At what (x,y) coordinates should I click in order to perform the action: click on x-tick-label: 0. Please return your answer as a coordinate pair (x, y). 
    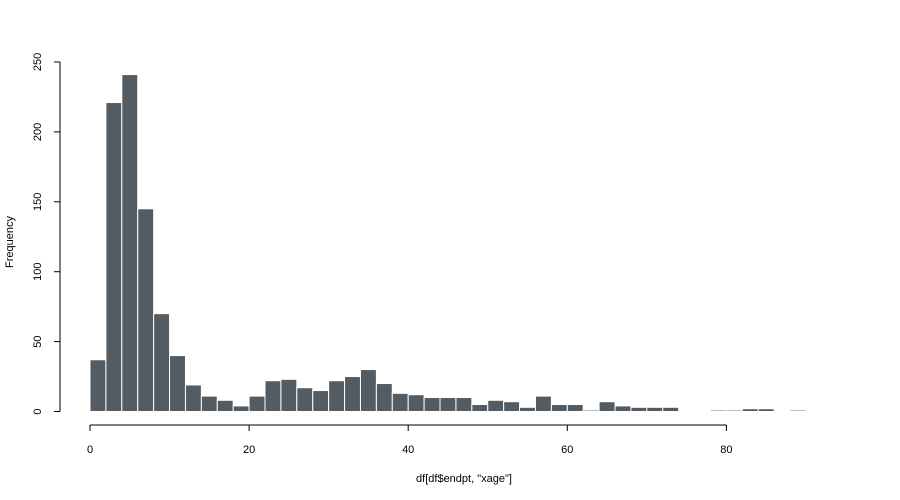
    Looking at the image, I should click on (90, 450).